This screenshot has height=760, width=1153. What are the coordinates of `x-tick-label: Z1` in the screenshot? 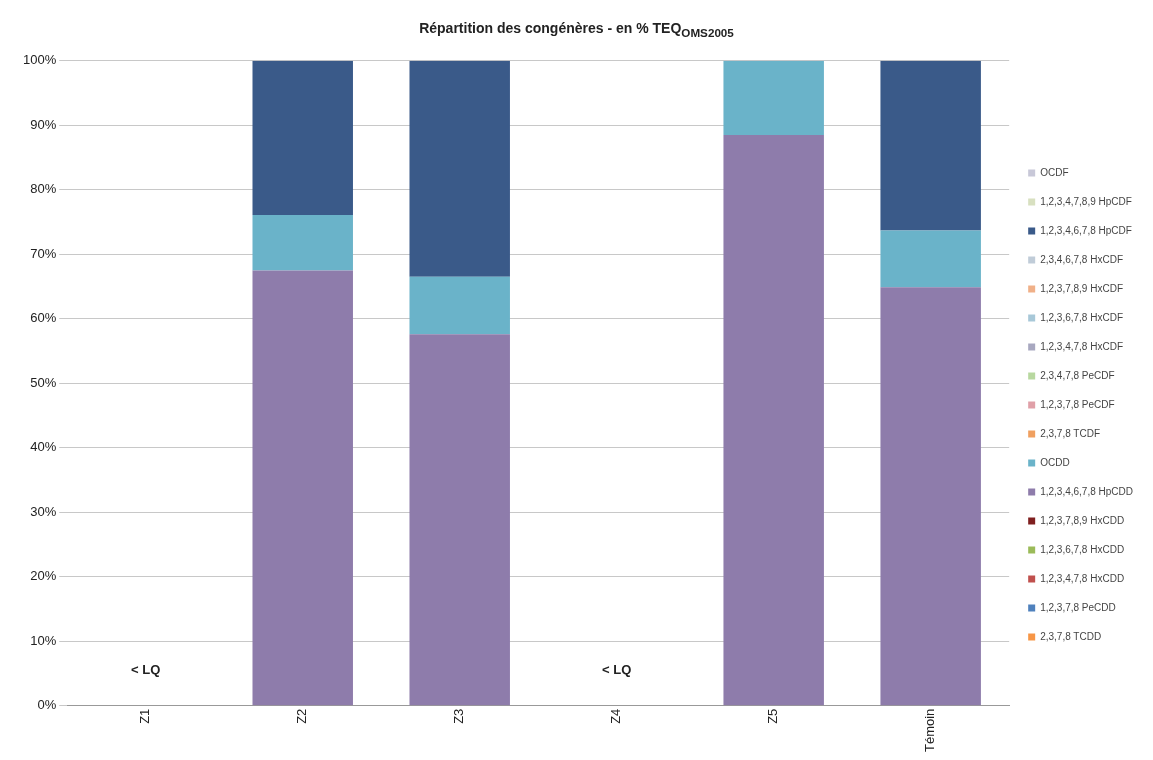 It's located at (145, 716).